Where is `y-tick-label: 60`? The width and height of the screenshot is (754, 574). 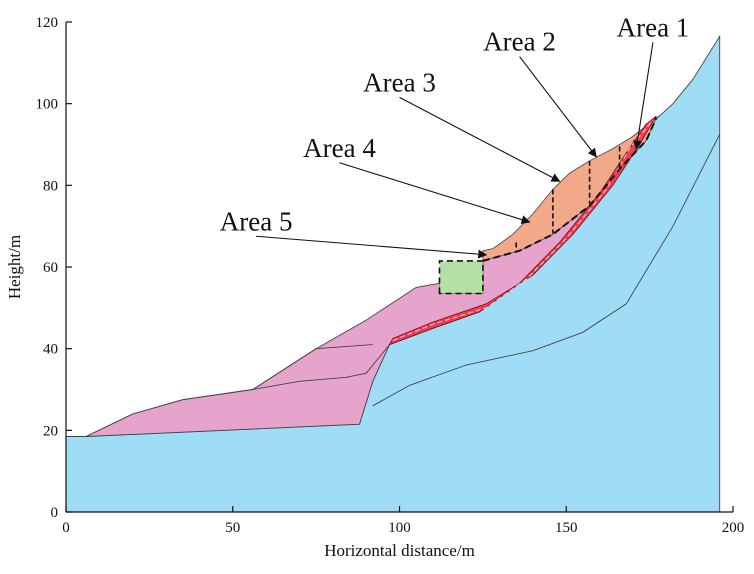
y-tick-label: 60 is located at coordinates (50, 268).